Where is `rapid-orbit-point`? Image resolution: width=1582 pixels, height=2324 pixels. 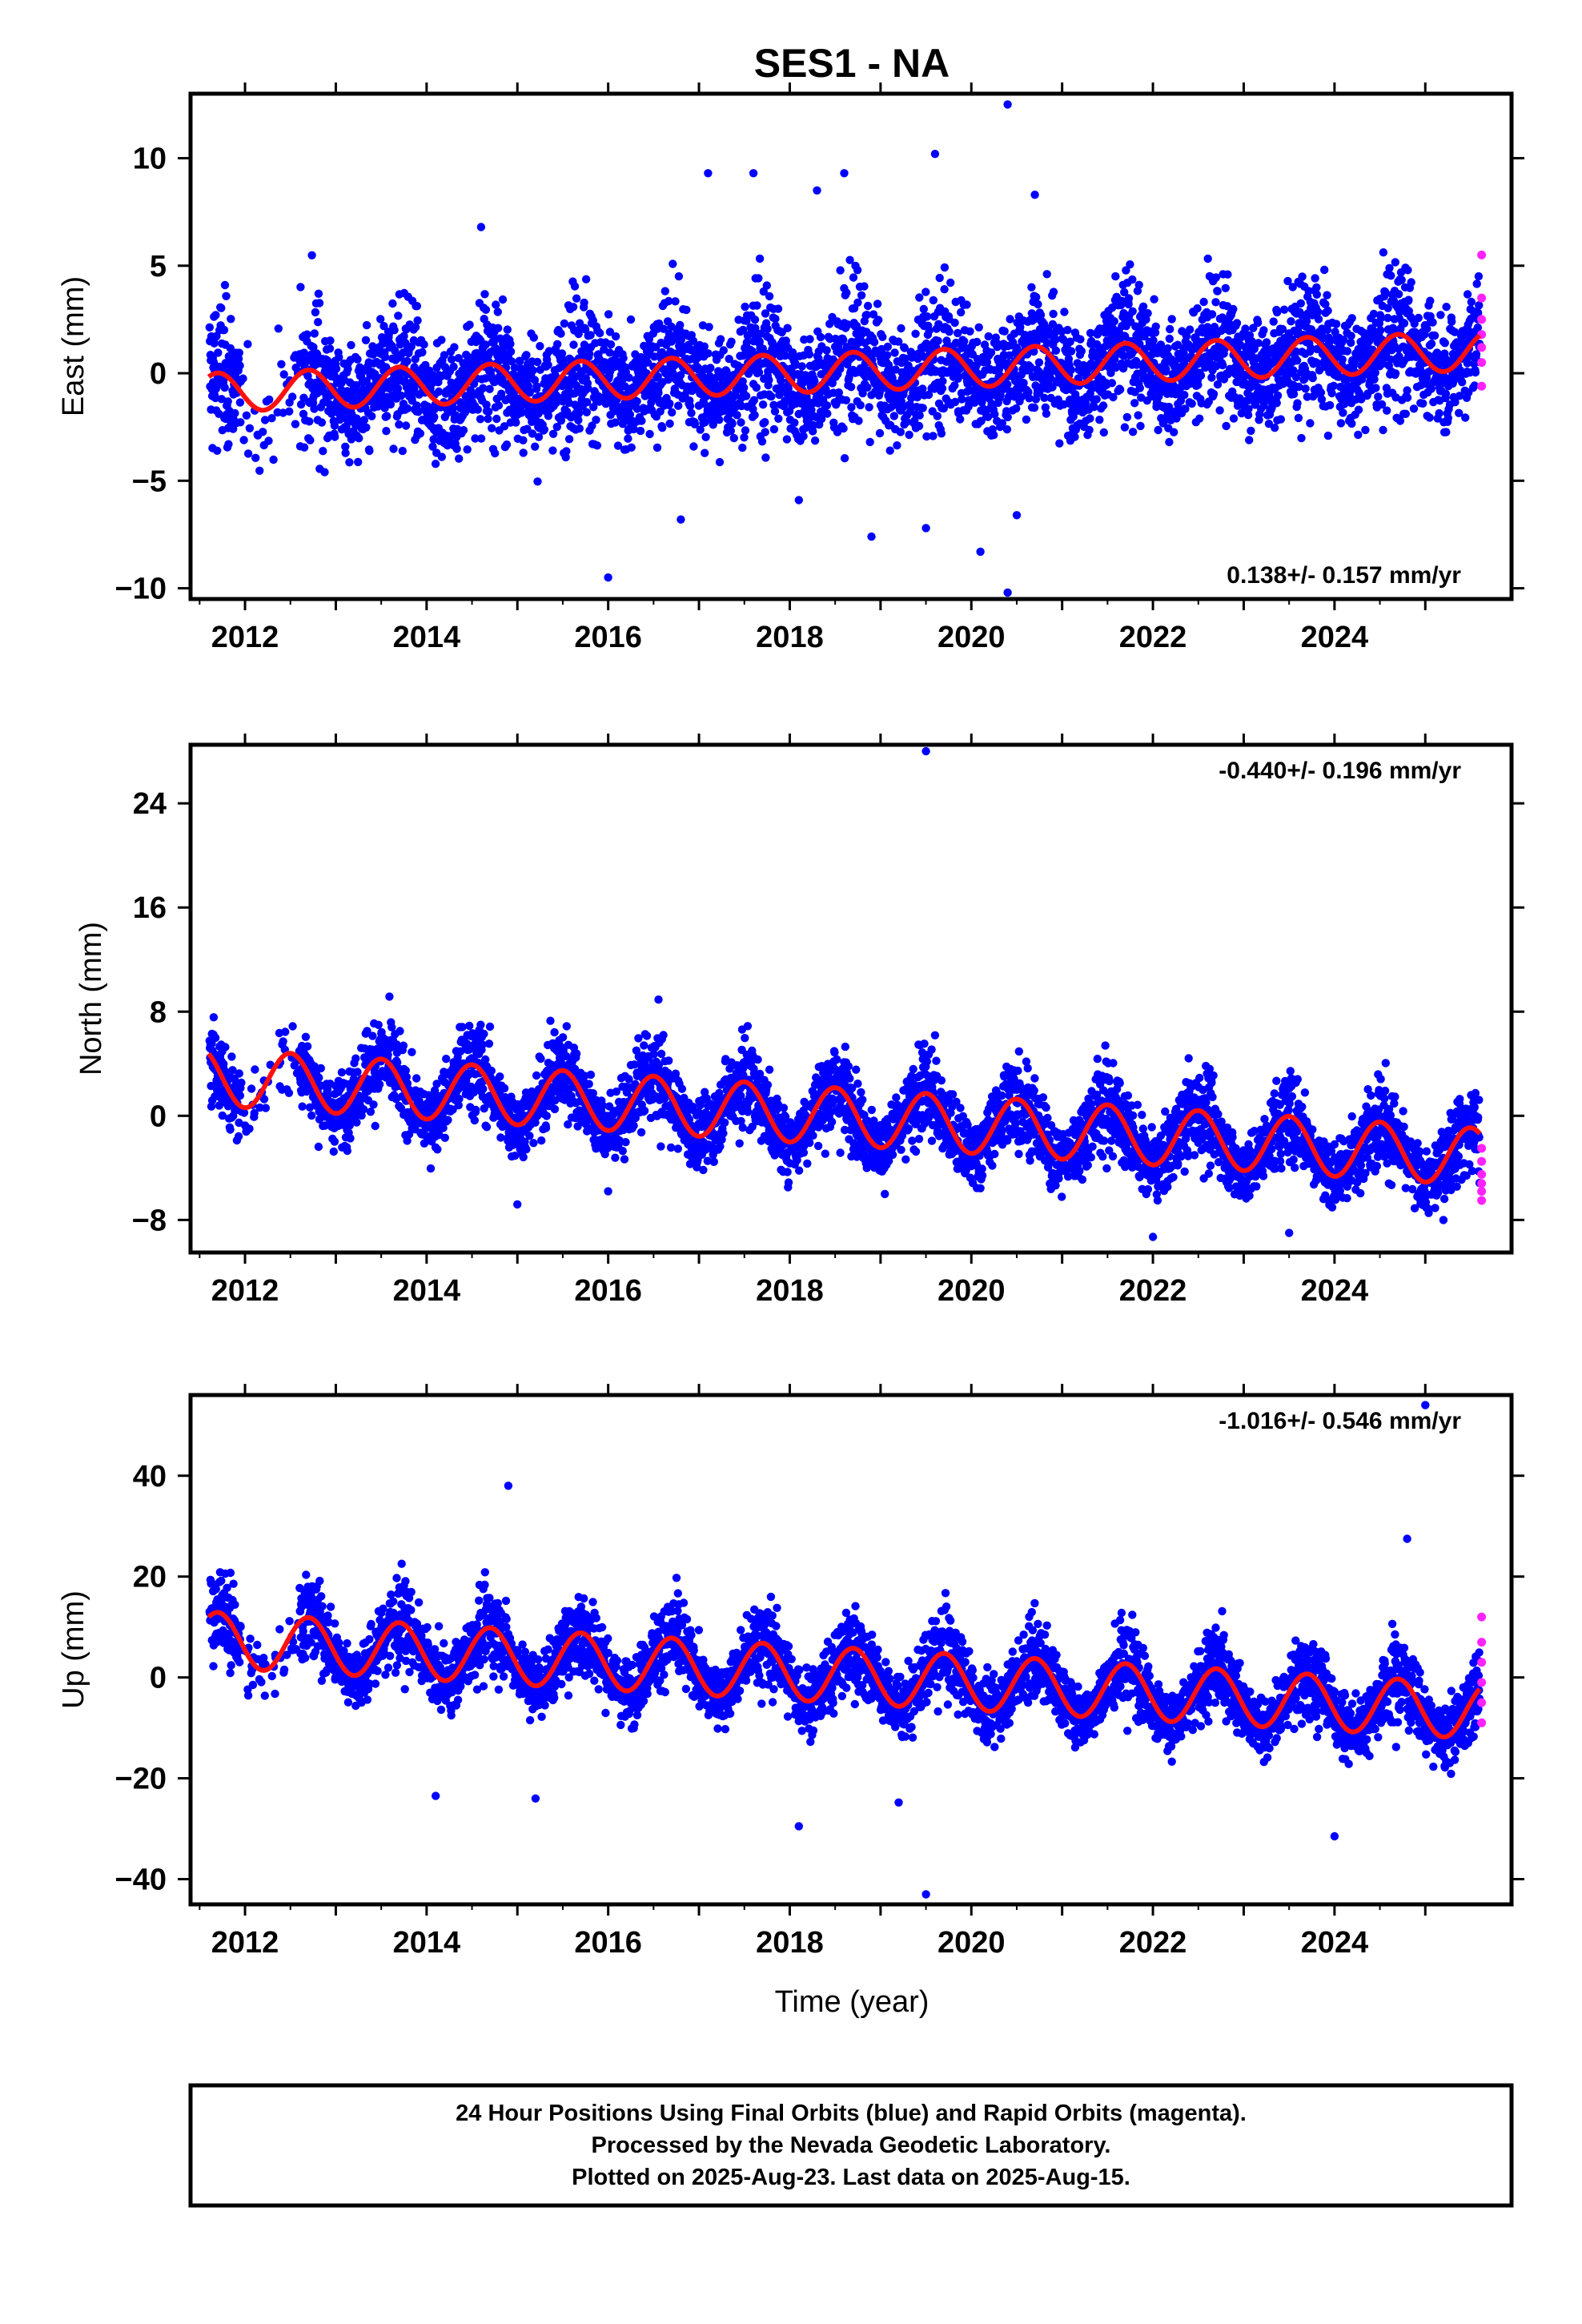
rapid-orbit-point is located at coordinates (1482, 255).